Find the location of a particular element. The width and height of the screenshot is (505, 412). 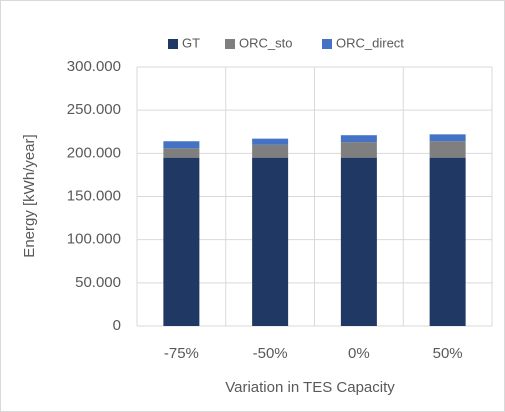

legend-label: GT is located at coordinates (191, 42).